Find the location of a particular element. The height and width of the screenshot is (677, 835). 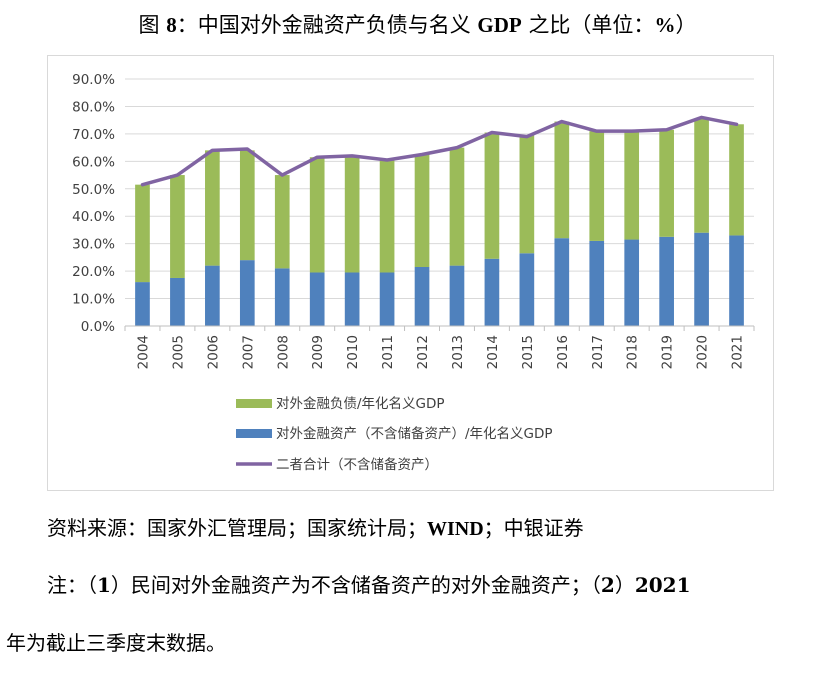

note-num-1: 1 is located at coordinates (104, 585).